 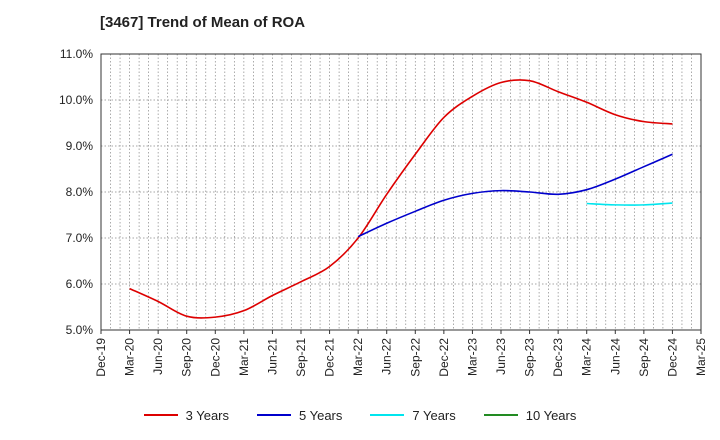 What do you see at coordinates (530, 357) in the screenshot?
I see `x-tick-label: Sep-23` at bounding box center [530, 357].